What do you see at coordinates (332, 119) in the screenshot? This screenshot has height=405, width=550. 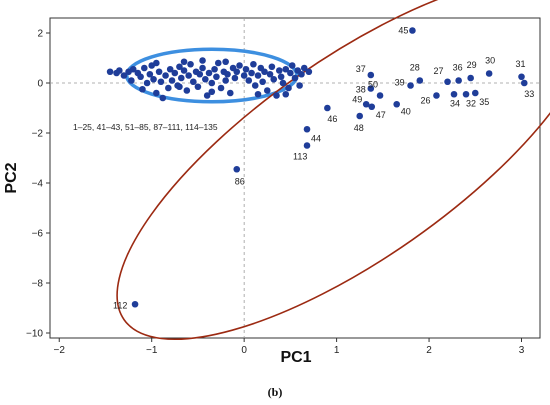 I see `data-point-label: 46` at bounding box center [332, 119].